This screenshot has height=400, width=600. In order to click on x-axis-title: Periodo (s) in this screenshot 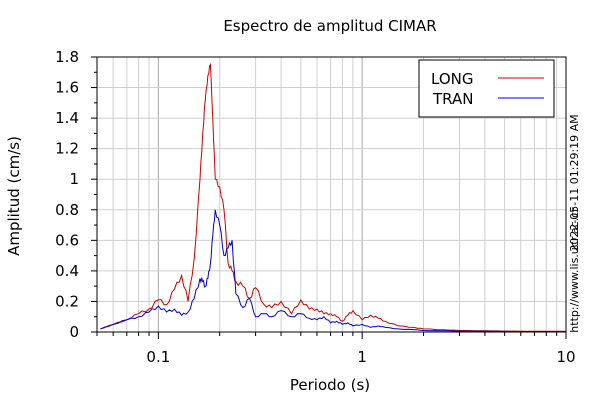, I will do `click(330, 385)`.